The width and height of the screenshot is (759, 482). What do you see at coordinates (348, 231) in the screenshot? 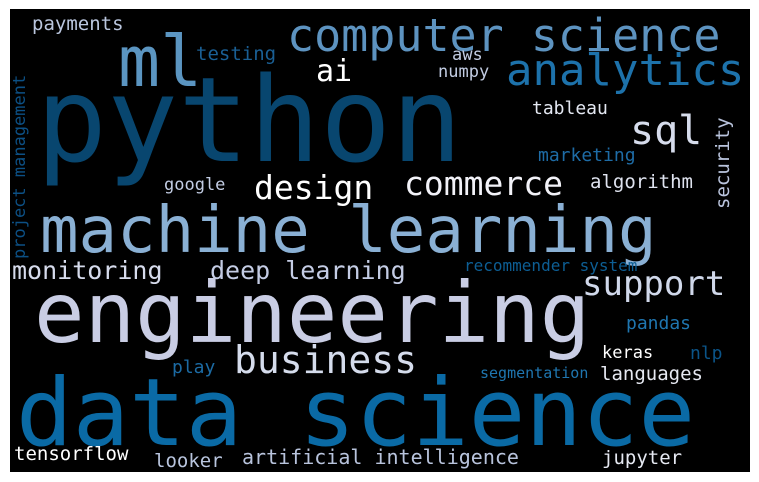
I see `word-machine-learning: machine learning` at bounding box center [348, 231].